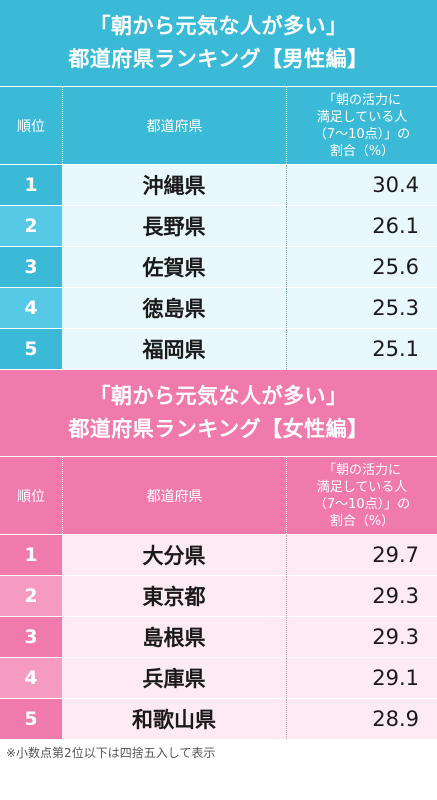 The width and height of the screenshot is (437, 800). What do you see at coordinates (395, 308) in the screenshot?
I see `value-cell: 25.3` at bounding box center [395, 308].